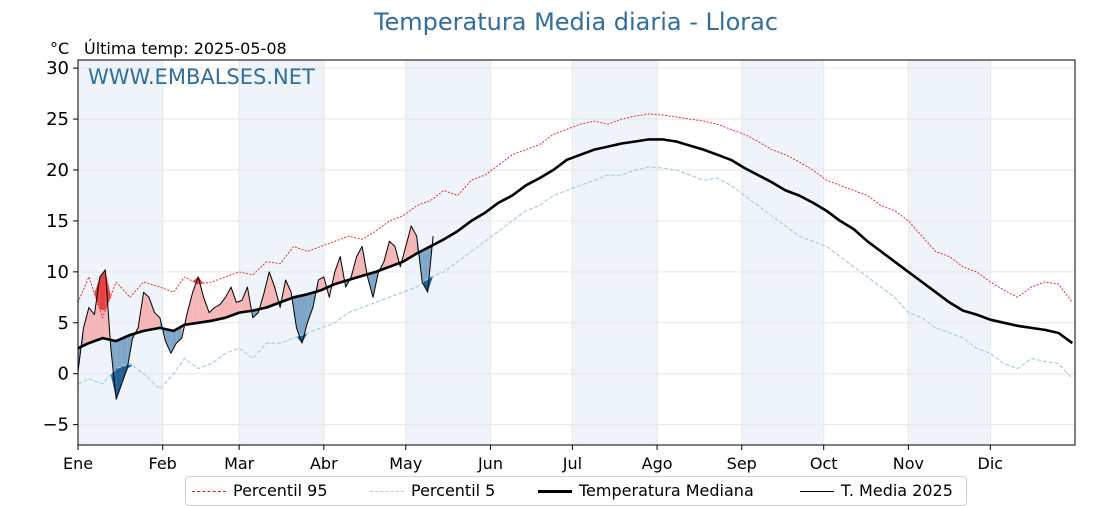 Image resolution: width=1120 pixels, height=506 pixels. I want to click on legend-item-median: Temperatura Mediana, so click(652, 491).